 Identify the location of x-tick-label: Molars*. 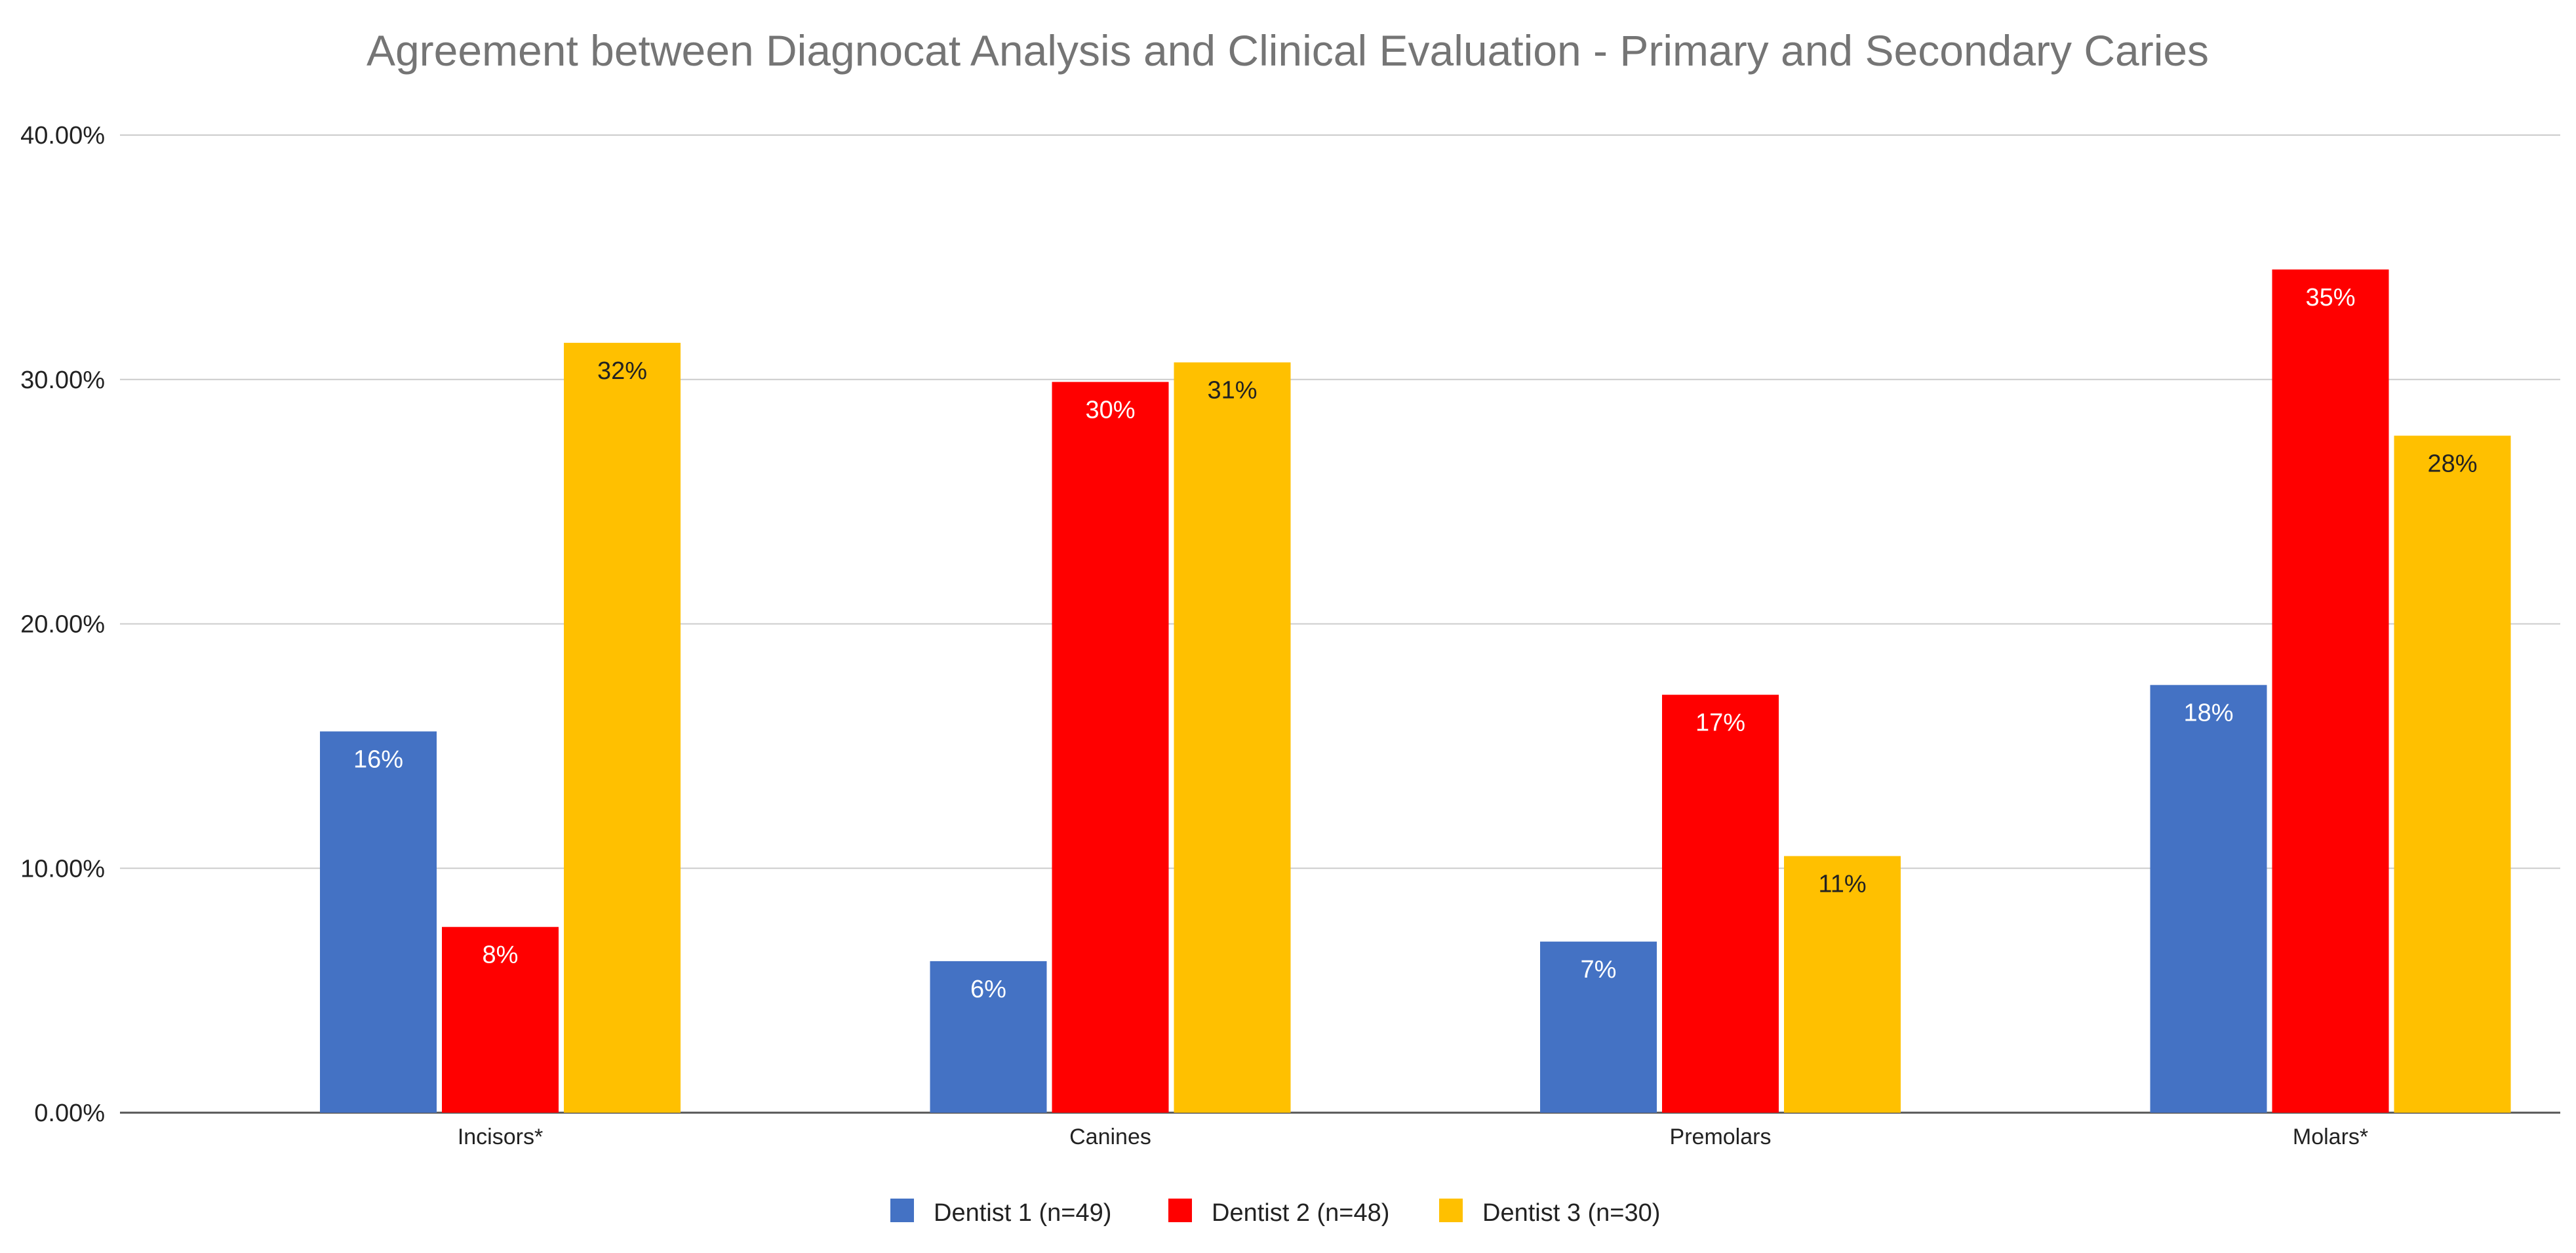
(2330, 1136).